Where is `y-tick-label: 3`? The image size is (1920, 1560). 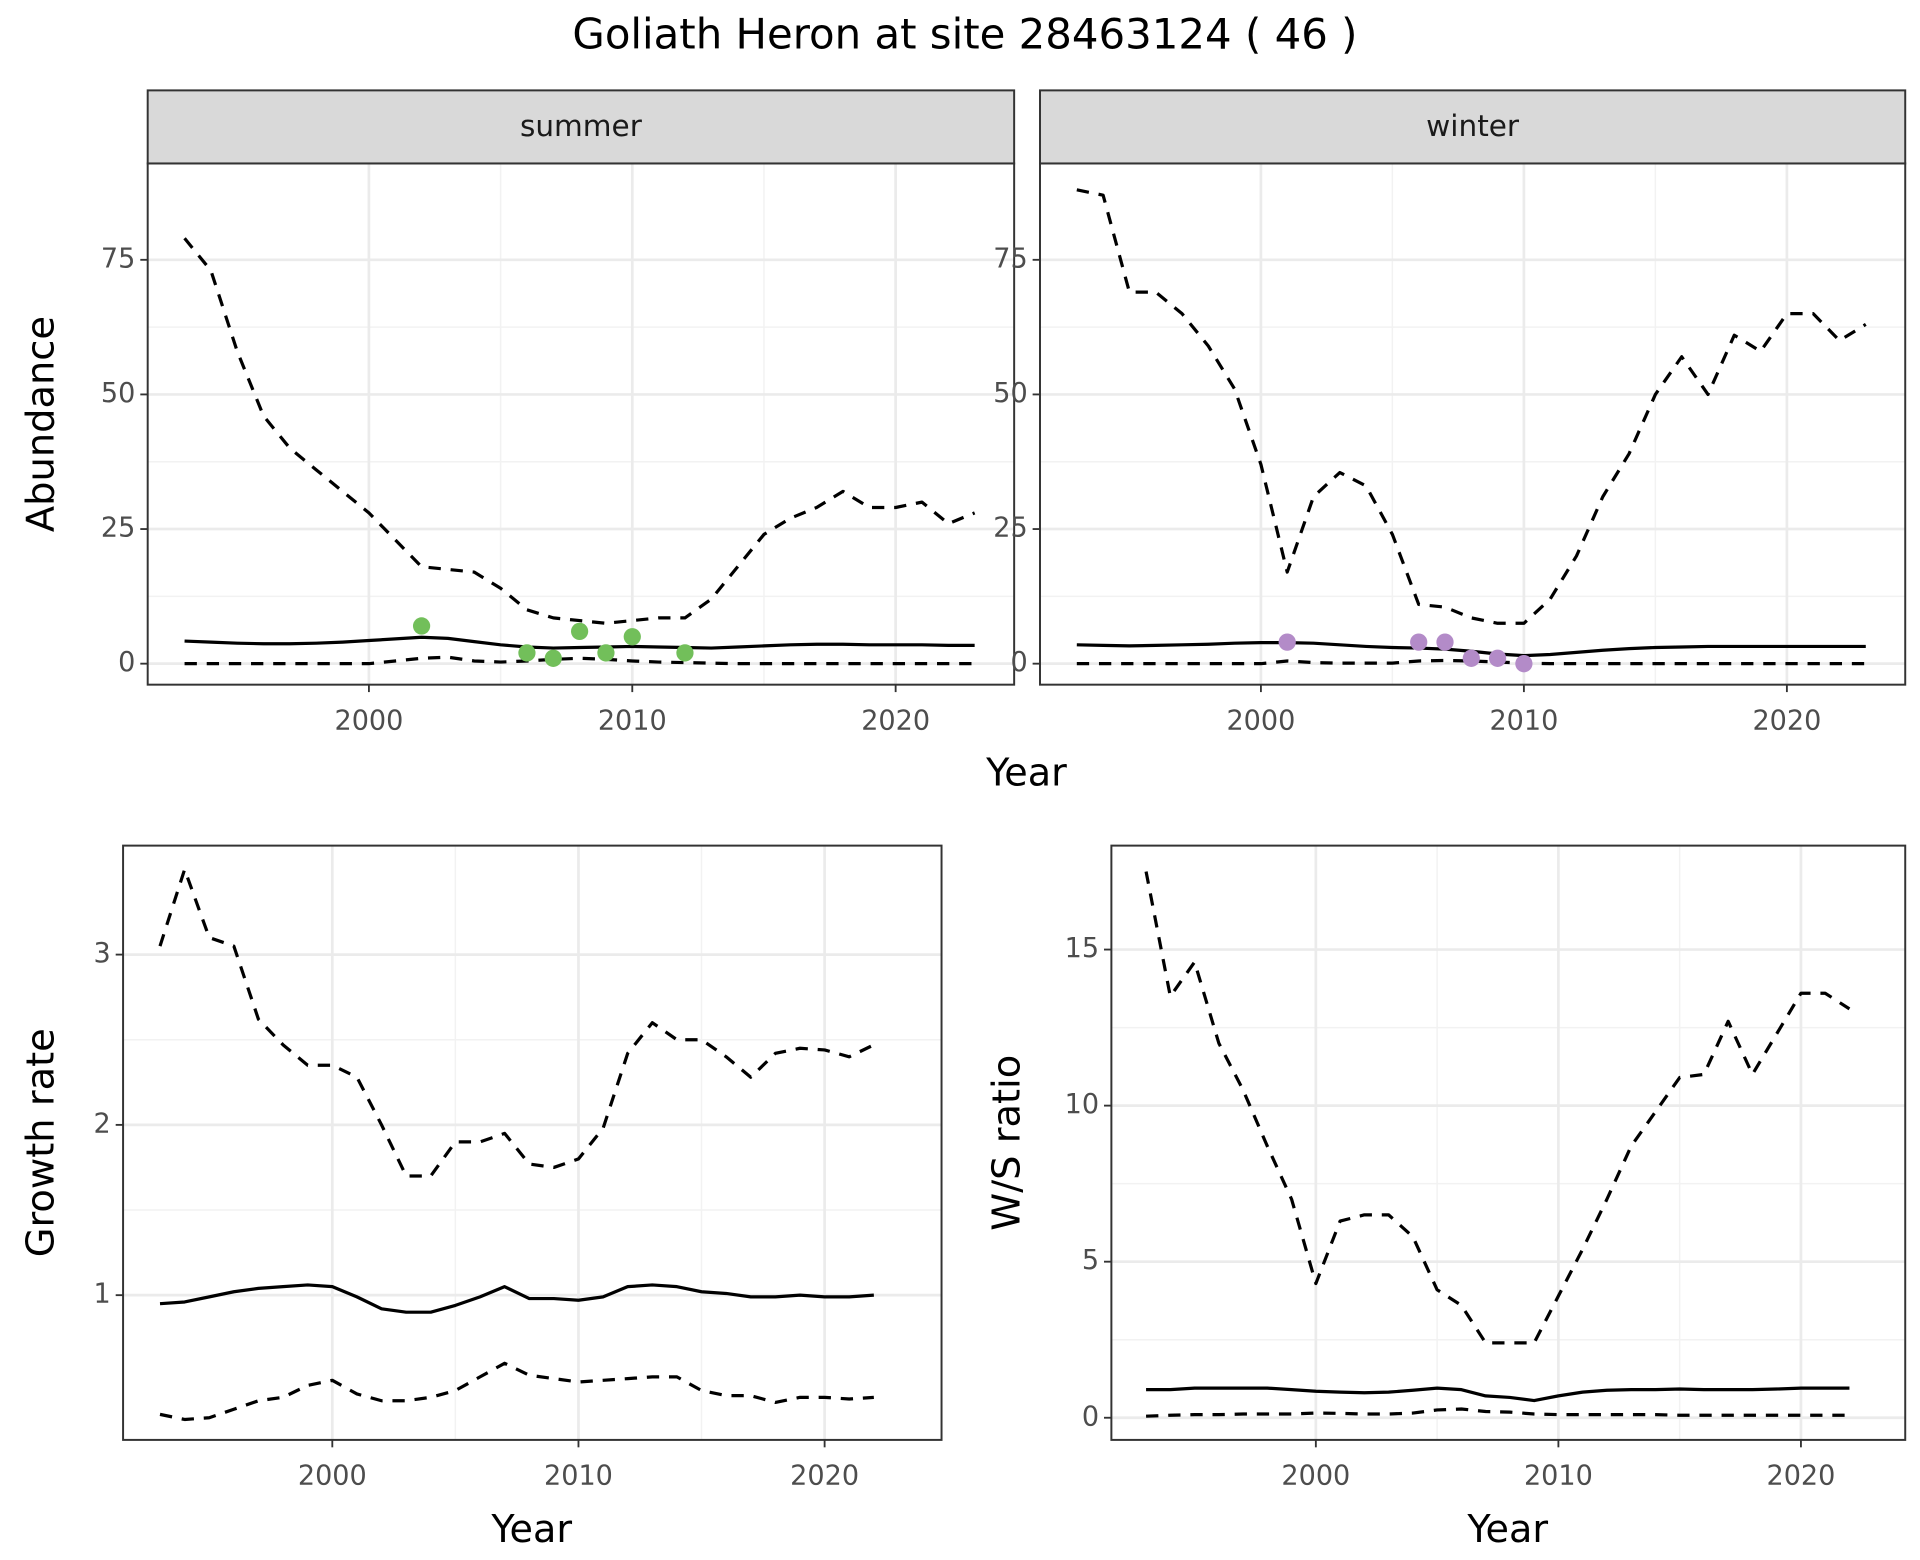
y-tick-label: 3 is located at coordinates (102, 953).